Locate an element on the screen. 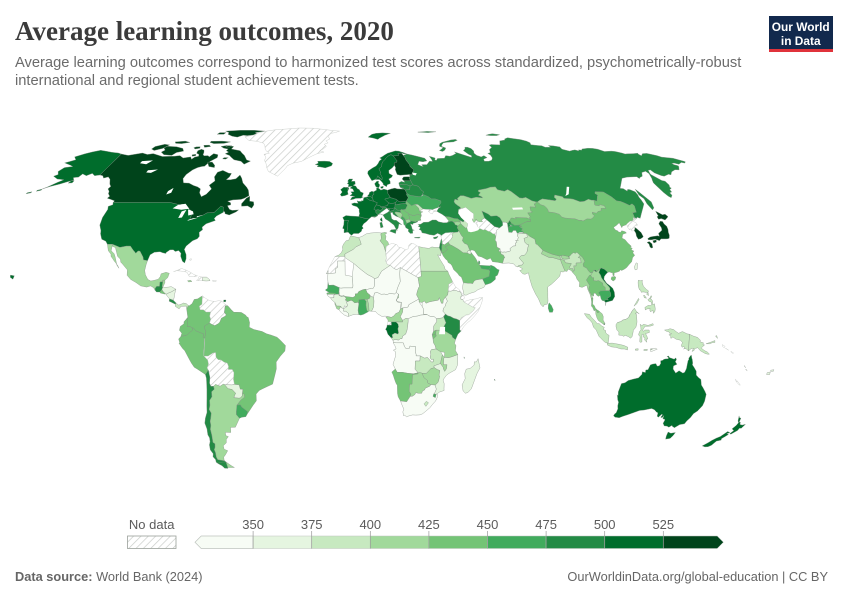 Image resolution: width=850 pixels, height=600 pixels. svg-text: 475 is located at coordinates (546, 524).